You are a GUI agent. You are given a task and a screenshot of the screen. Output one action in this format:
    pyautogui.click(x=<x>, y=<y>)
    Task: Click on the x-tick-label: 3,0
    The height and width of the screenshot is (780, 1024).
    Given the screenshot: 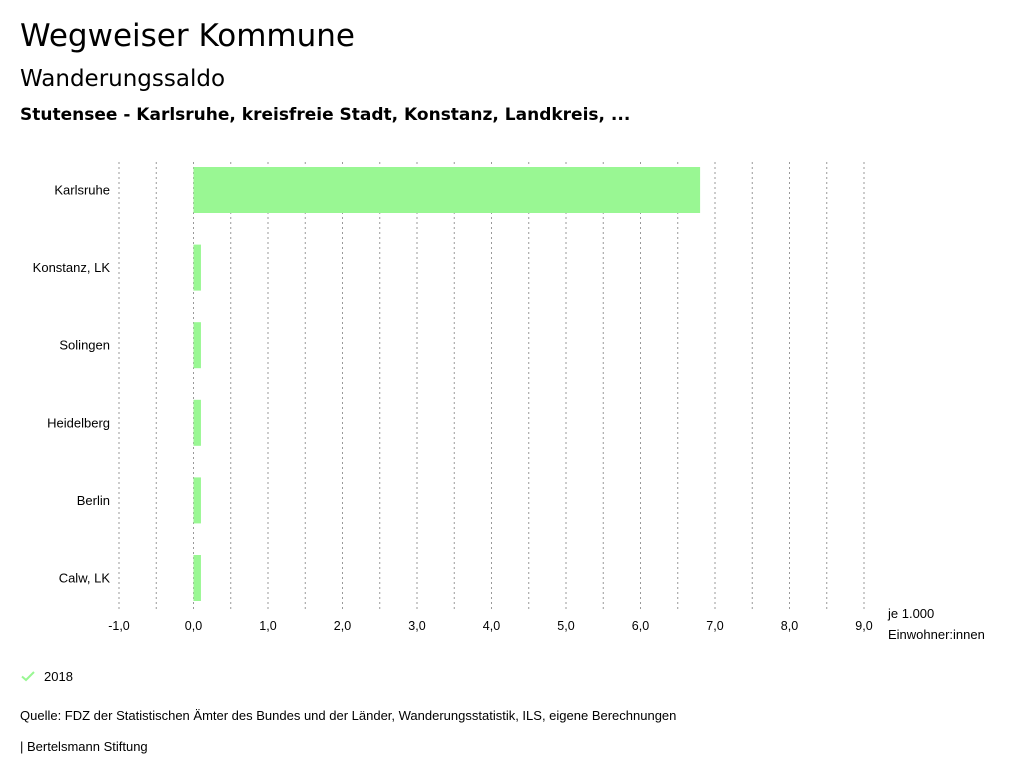 What is the action you would take?
    pyautogui.click(x=416, y=626)
    